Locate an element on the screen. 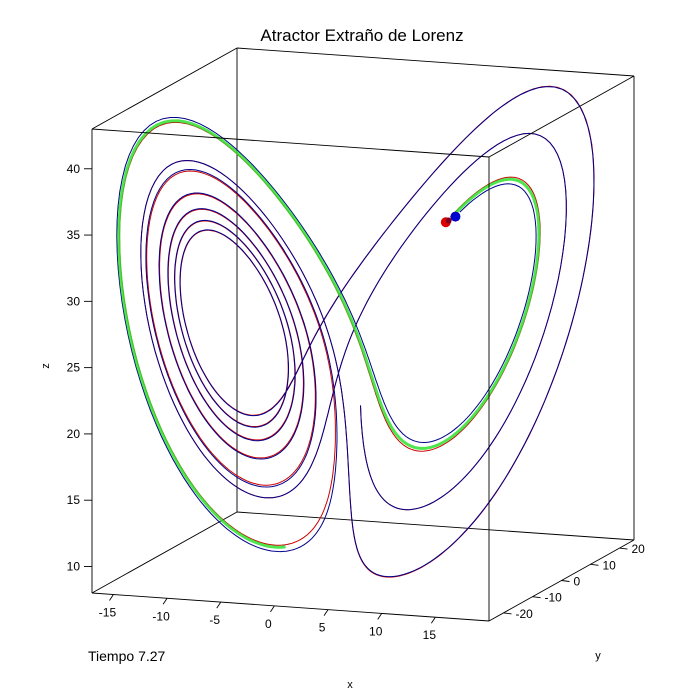 The width and height of the screenshot is (700, 700). z-axis-label: z is located at coordinates (46, 366).